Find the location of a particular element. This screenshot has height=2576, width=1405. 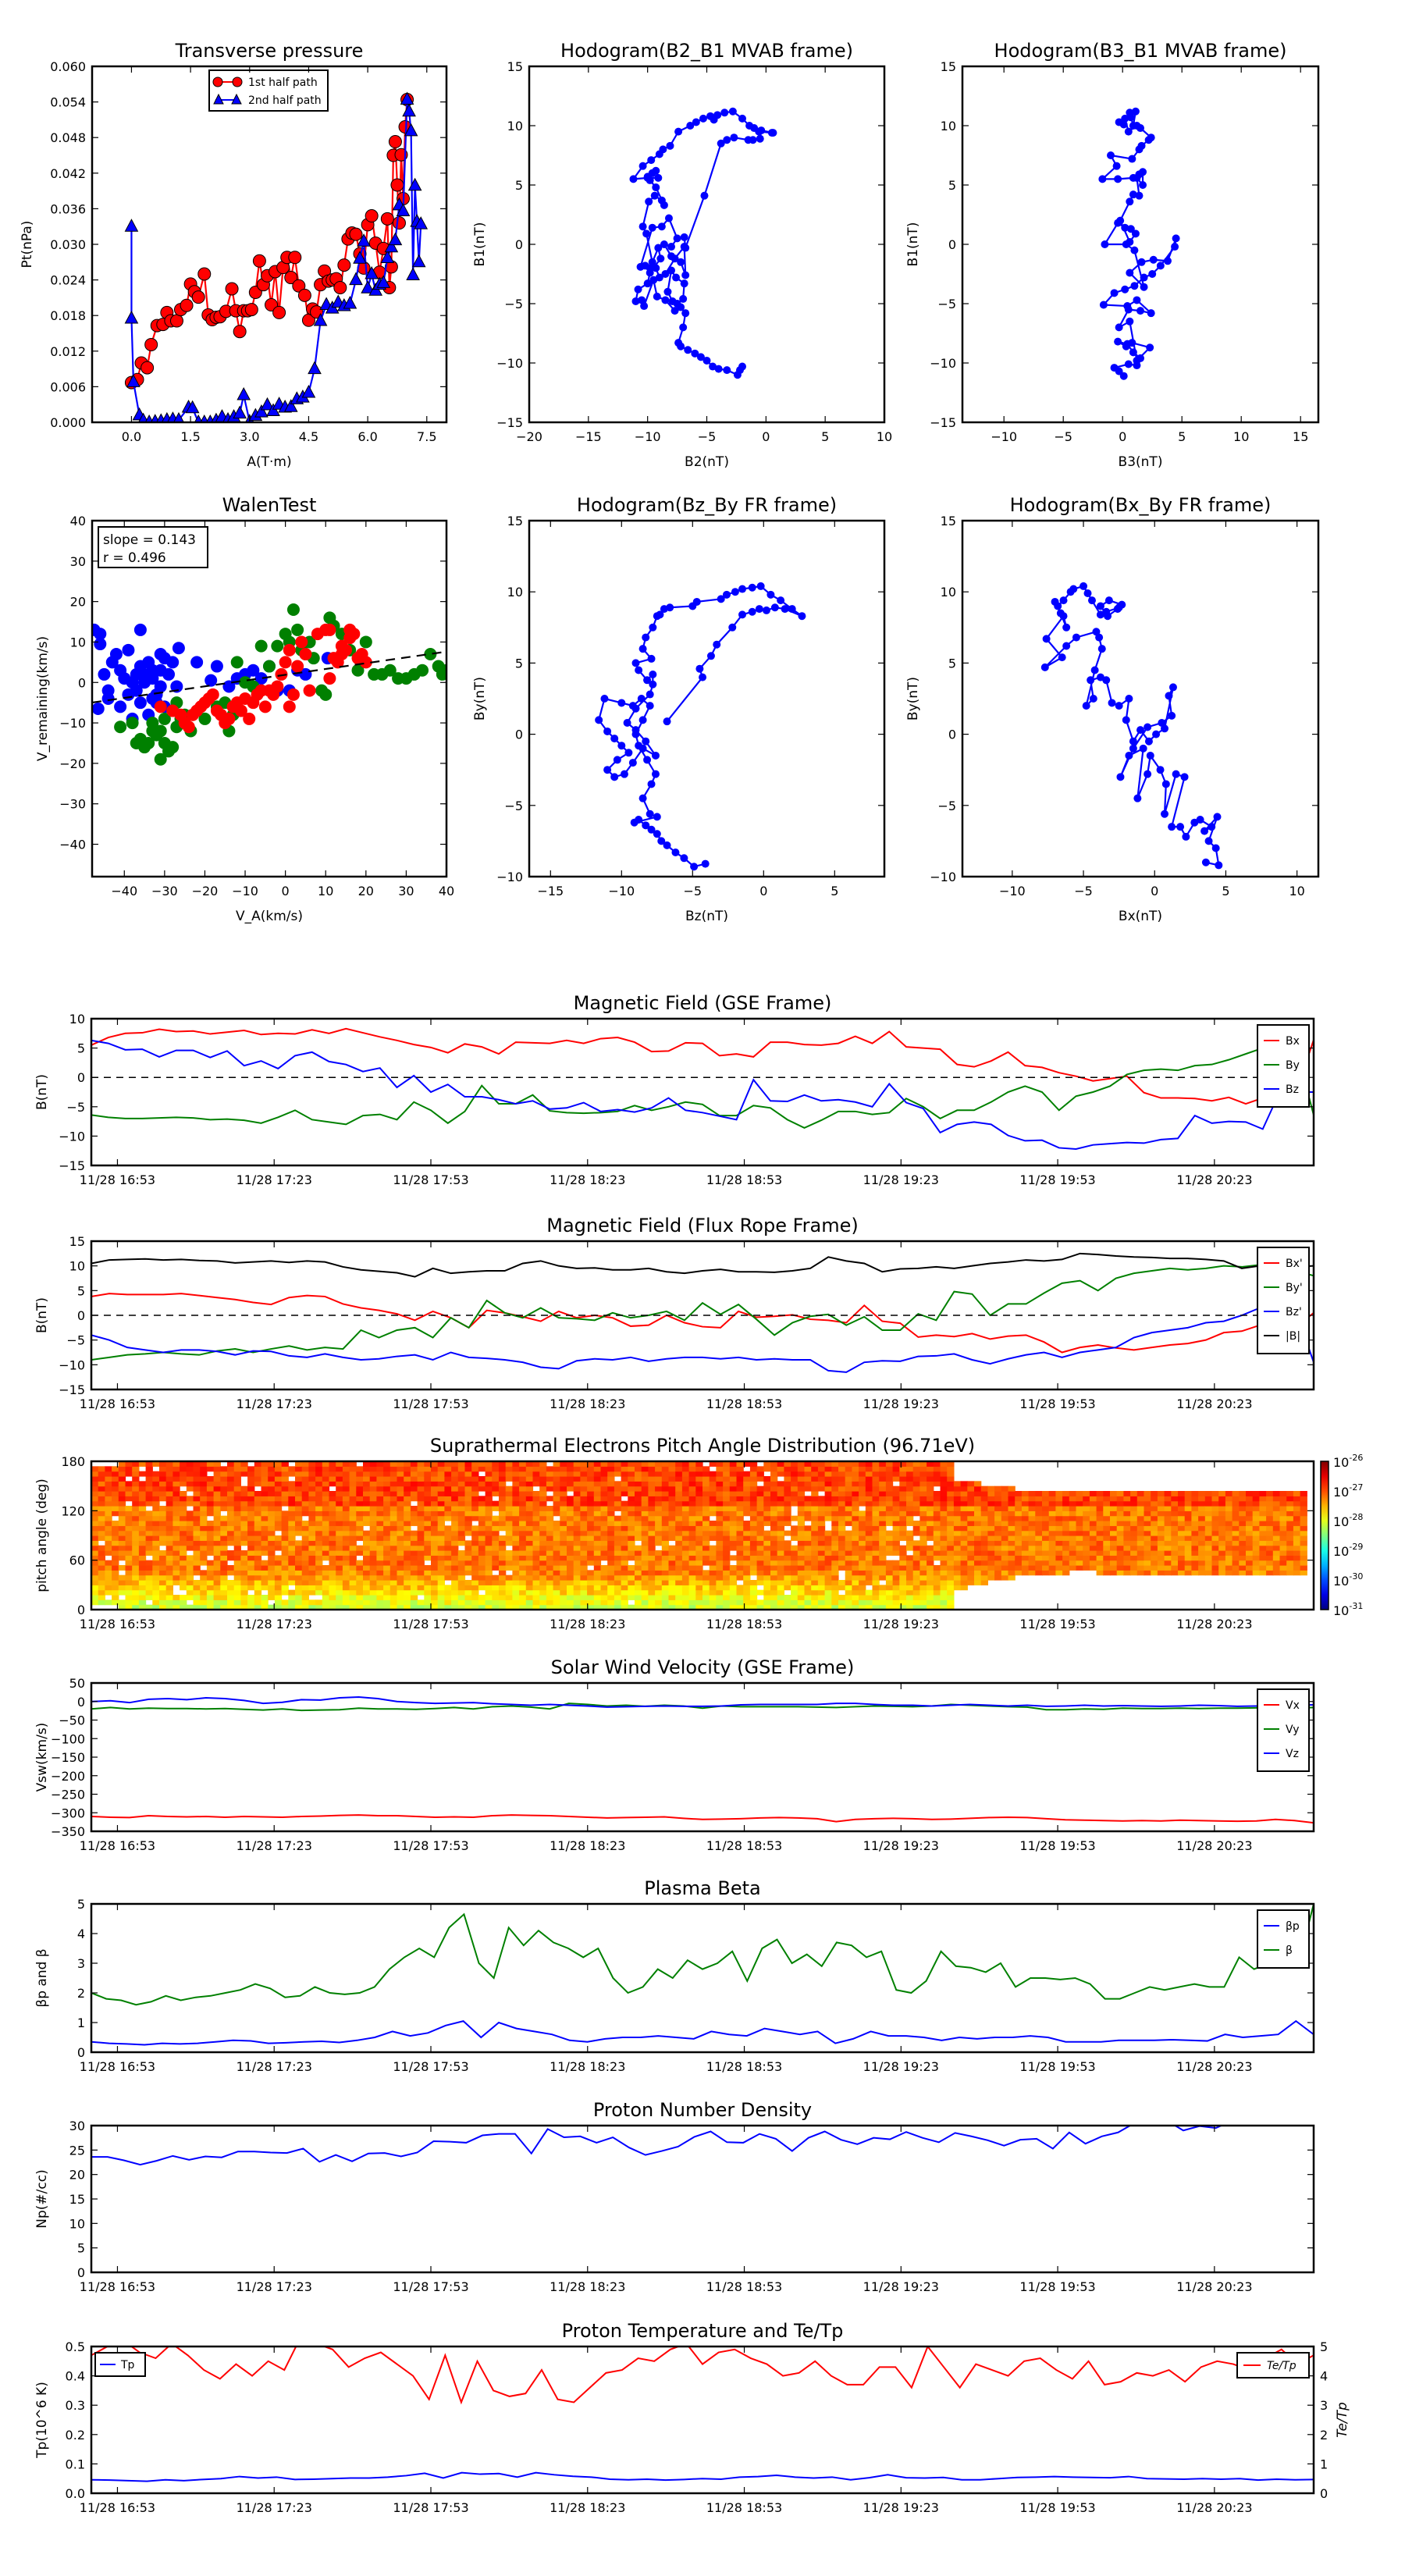

x-tick-label: 11/28 16:53 is located at coordinates (118, 1179).